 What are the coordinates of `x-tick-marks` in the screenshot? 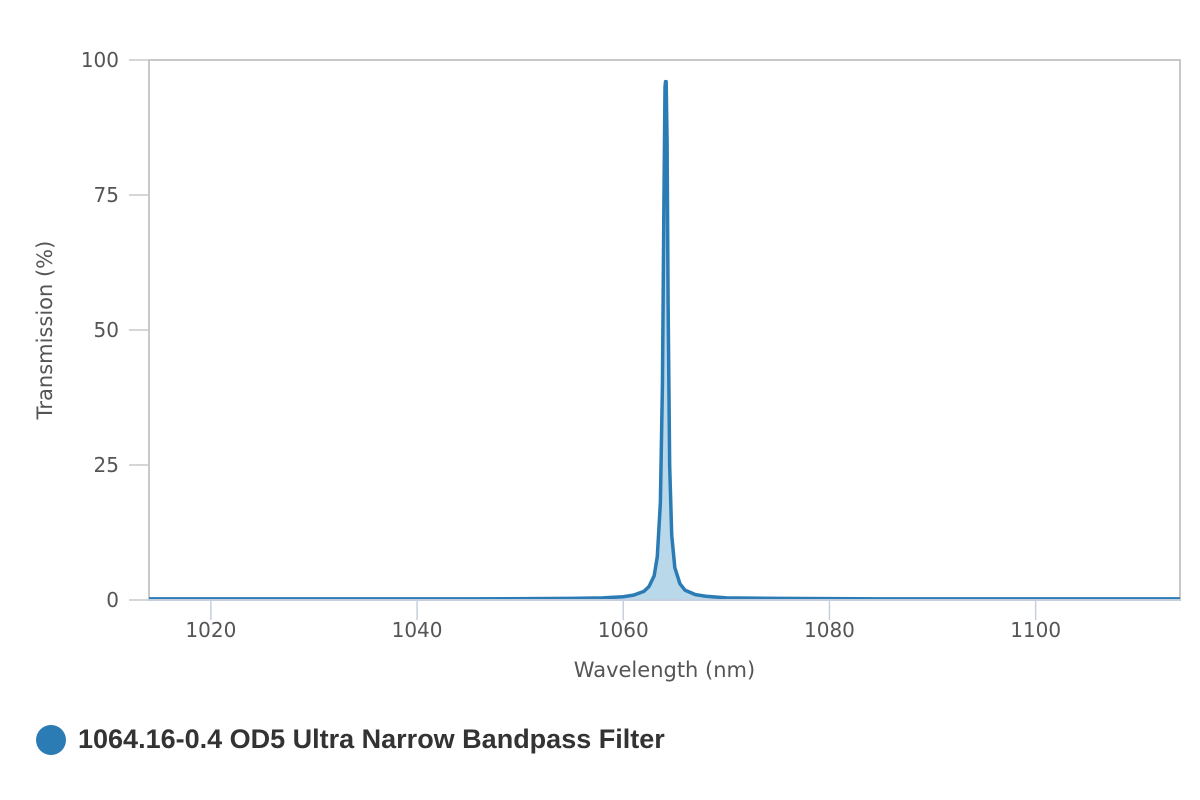 It's located at (623, 610).